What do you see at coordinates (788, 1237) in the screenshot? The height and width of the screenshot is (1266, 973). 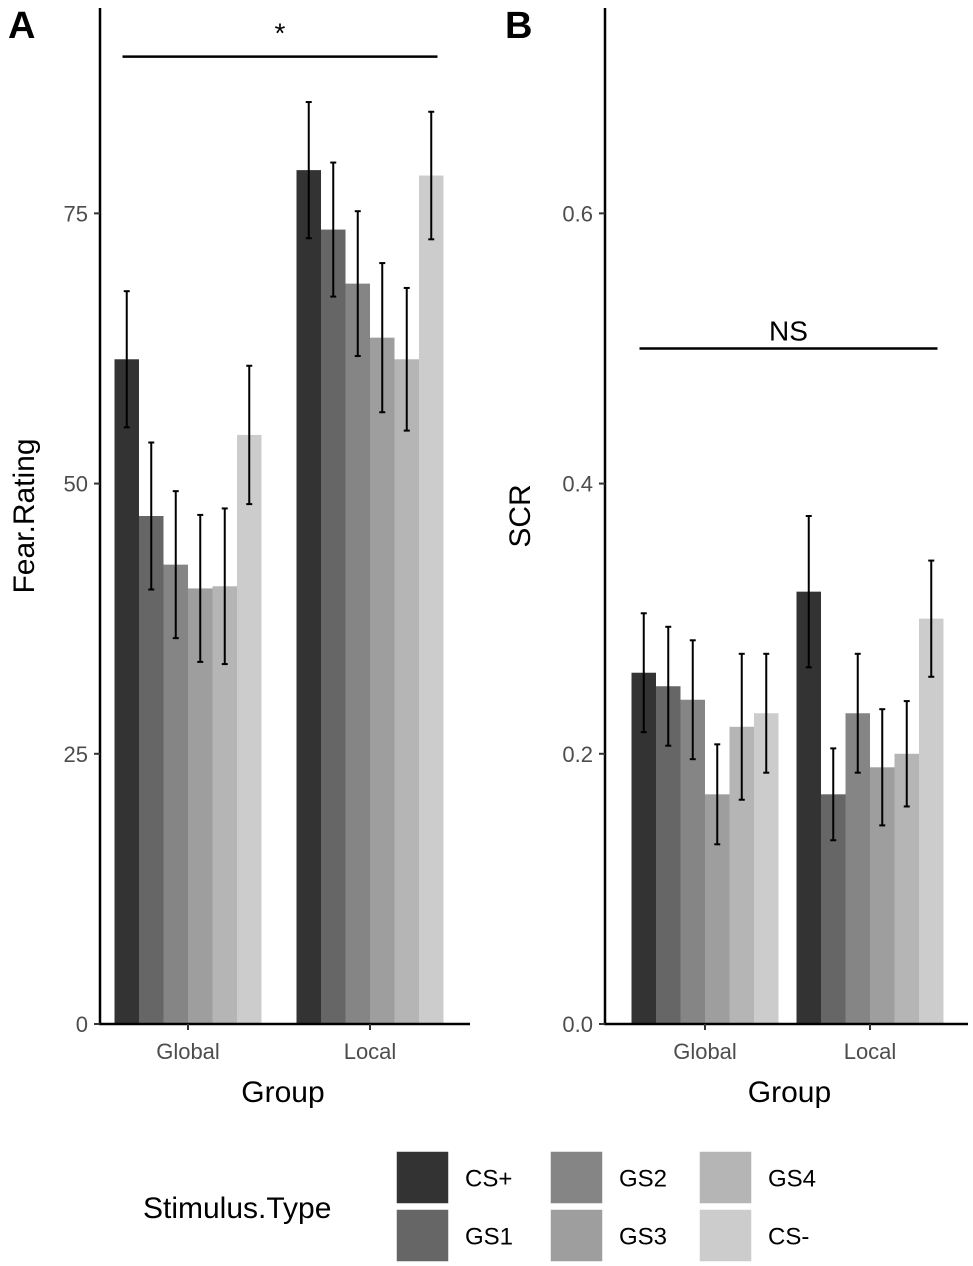 I see `legend-label-CS-: CS-` at bounding box center [788, 1237].